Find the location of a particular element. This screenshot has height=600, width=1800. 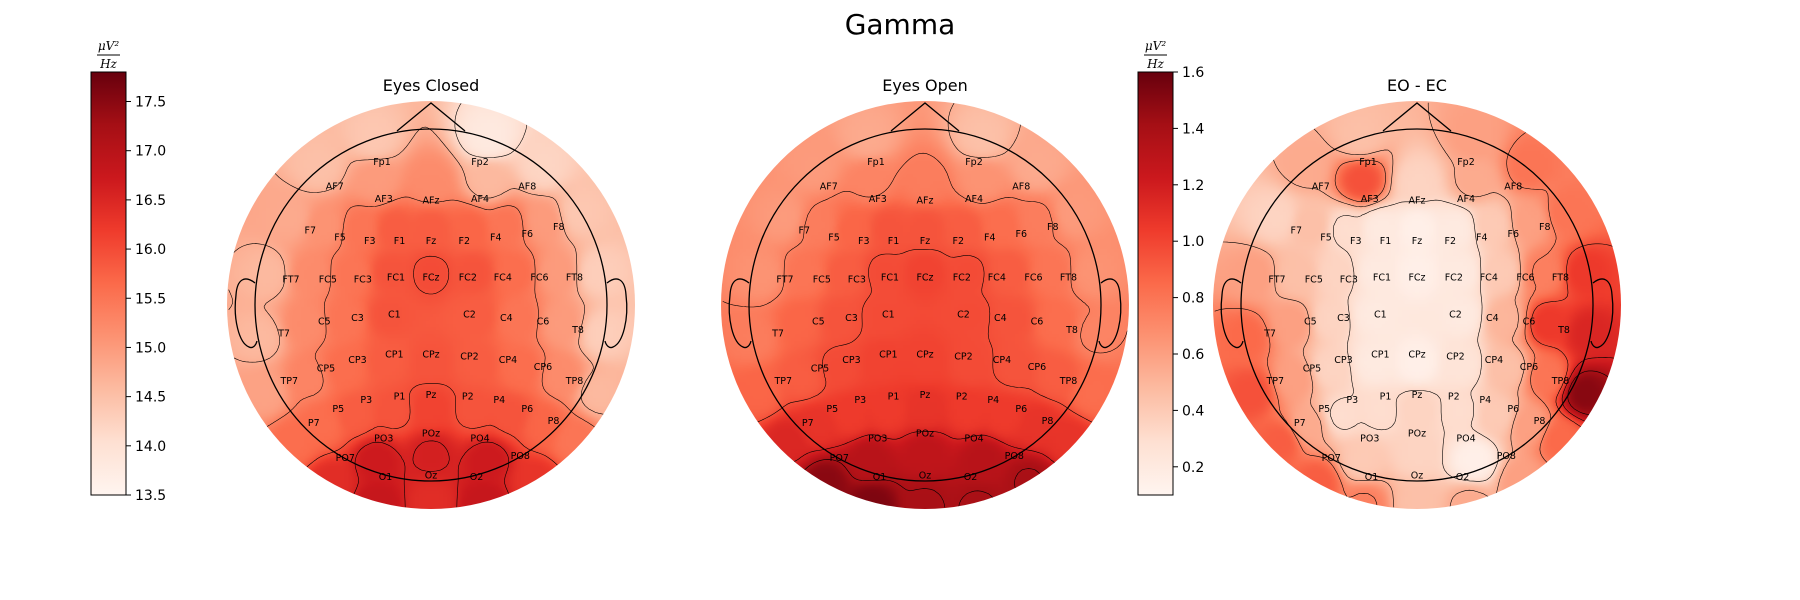

head-outline is located at coordinates (925, 305).